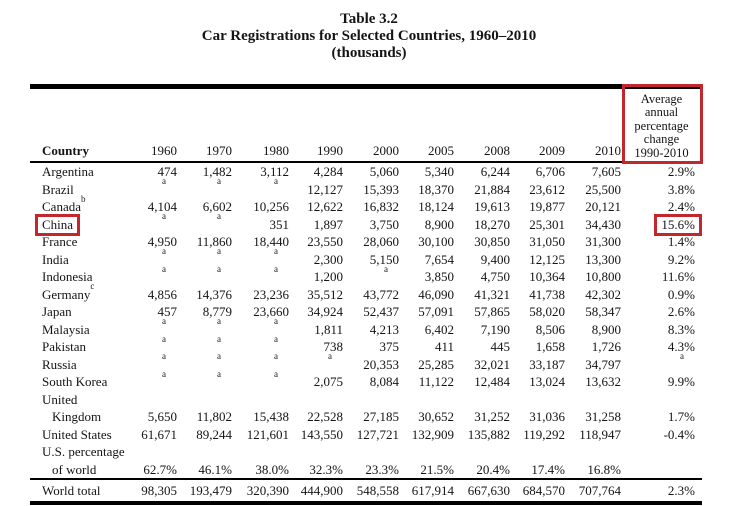  Describe the element at coordinates (681, 241) in the screenshot. I see `avg-change-value: 1.4%` at that location.